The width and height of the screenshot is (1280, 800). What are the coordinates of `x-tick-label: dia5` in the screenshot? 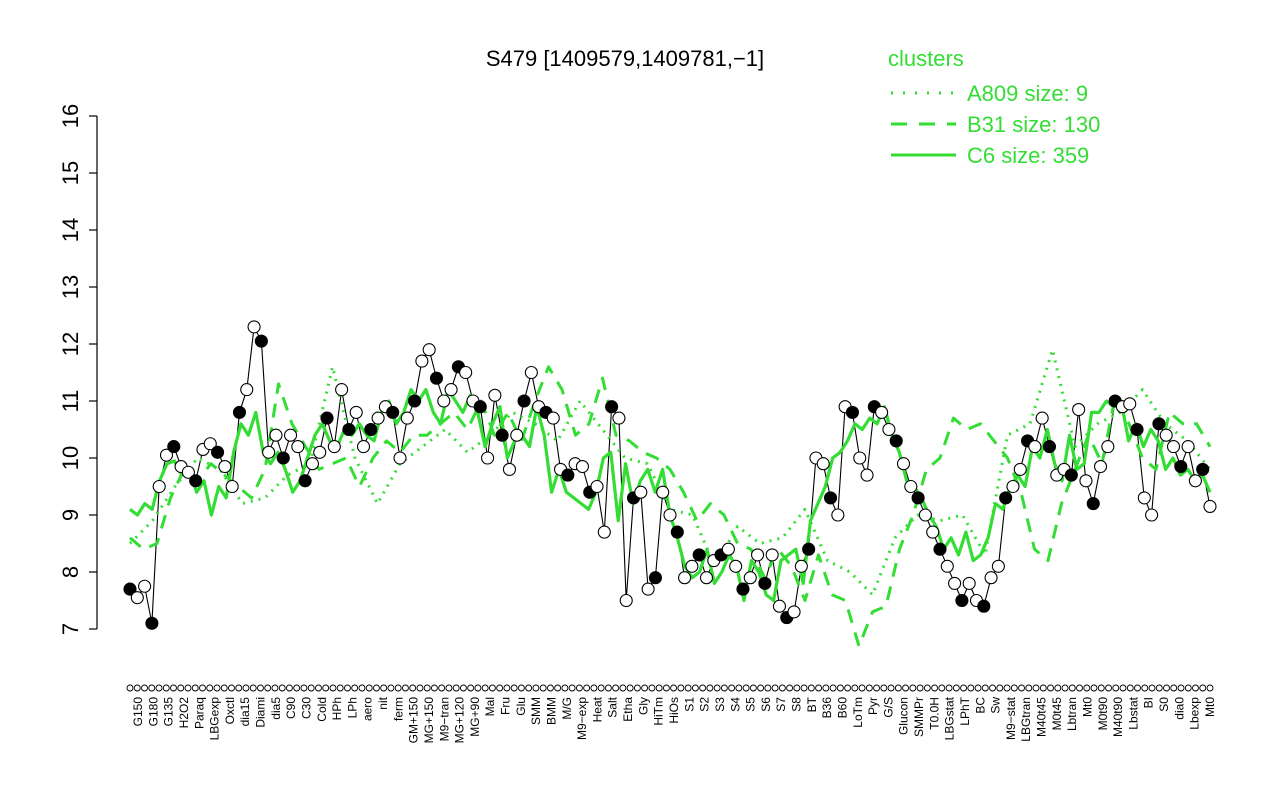 It's located at (276, 708).